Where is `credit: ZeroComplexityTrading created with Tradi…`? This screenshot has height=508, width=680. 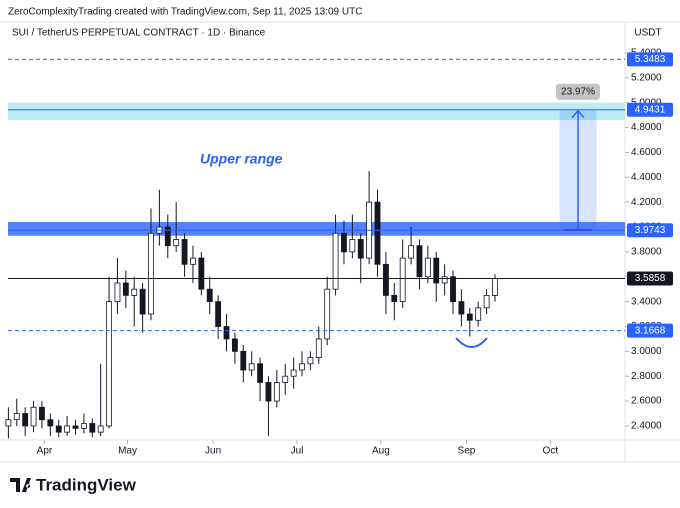 credit: ZeroComplexityTrading created with Tradi… is located at coordinates (185, 12).